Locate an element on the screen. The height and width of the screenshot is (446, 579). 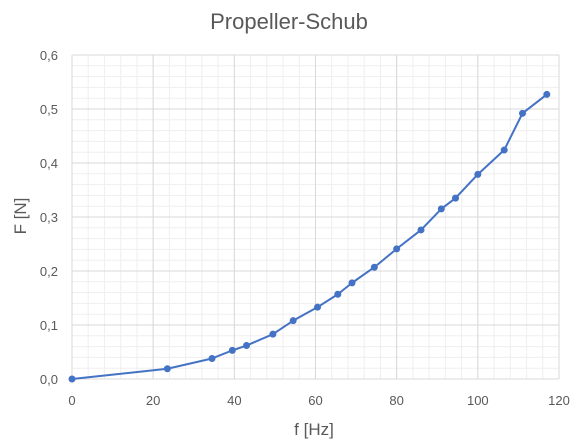
chart-title: Propeller-Schub is located at coordinates (289, 21).